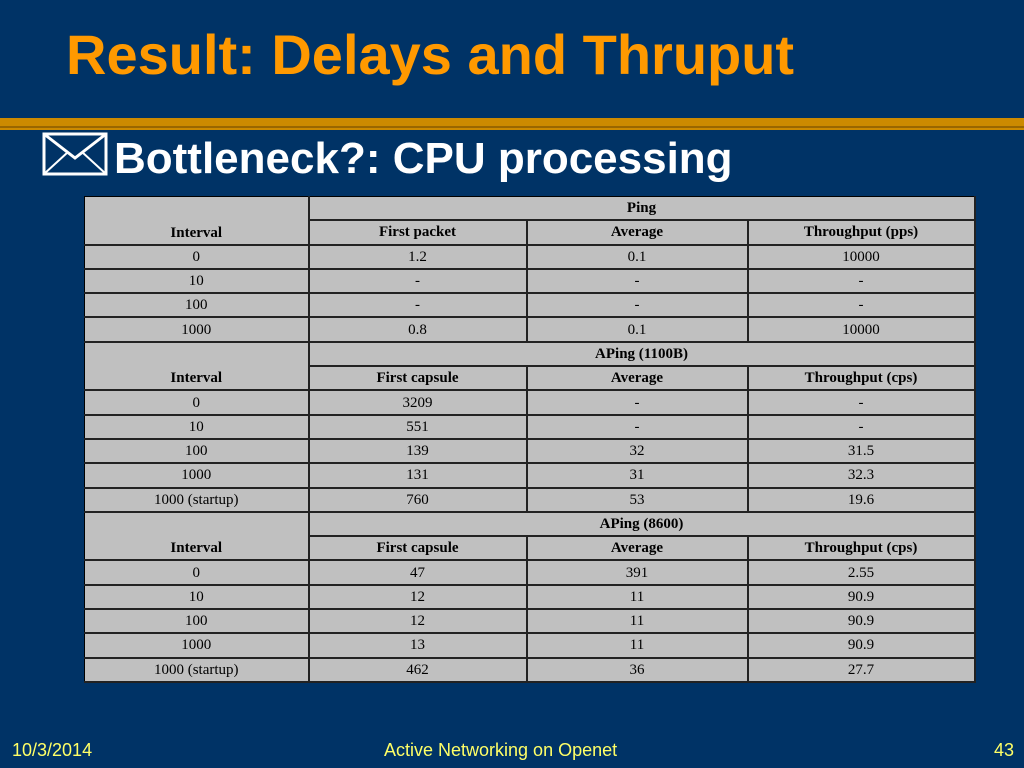  What do you see at coordinates (641, 209) in the screenshot?
I see `table-group-label: Ping` at bounding box center [641, 209].